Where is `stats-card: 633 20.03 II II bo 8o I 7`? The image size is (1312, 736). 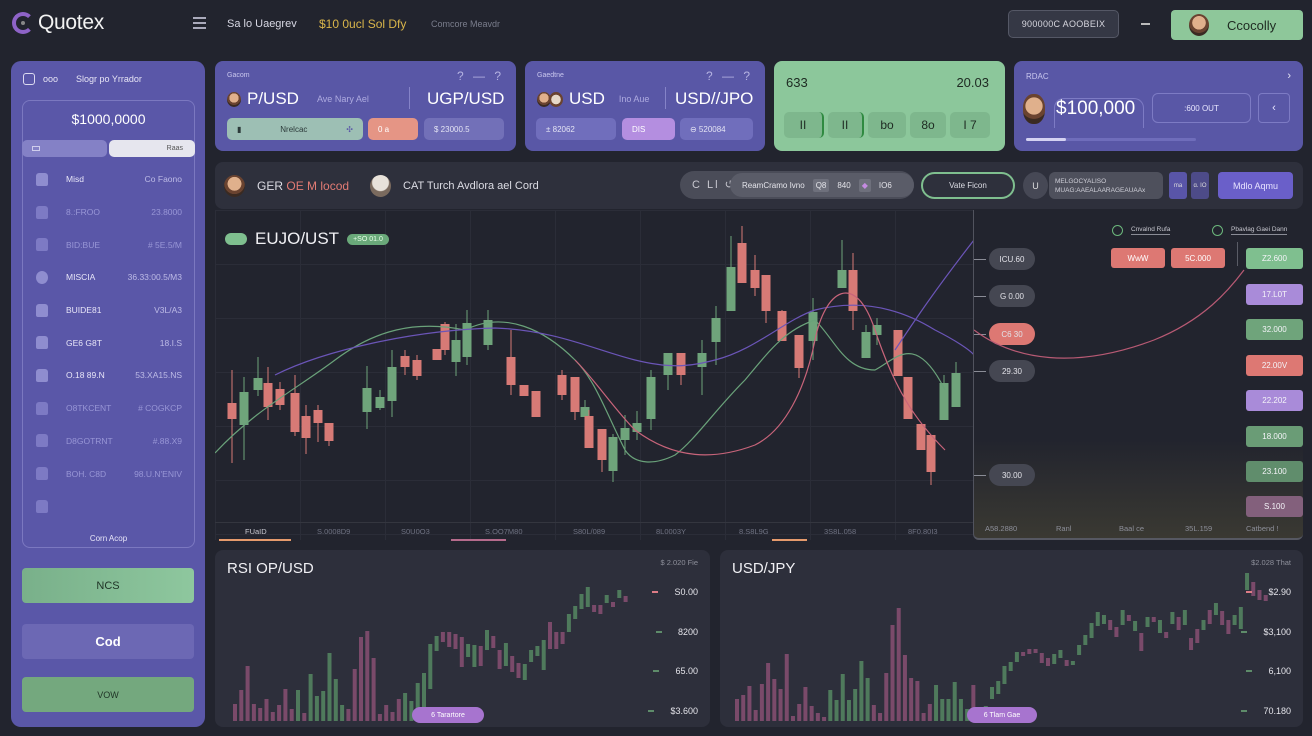 stats-card: 633 20.03 II II bo 8o I 7 is located at coordinates (889, 106).